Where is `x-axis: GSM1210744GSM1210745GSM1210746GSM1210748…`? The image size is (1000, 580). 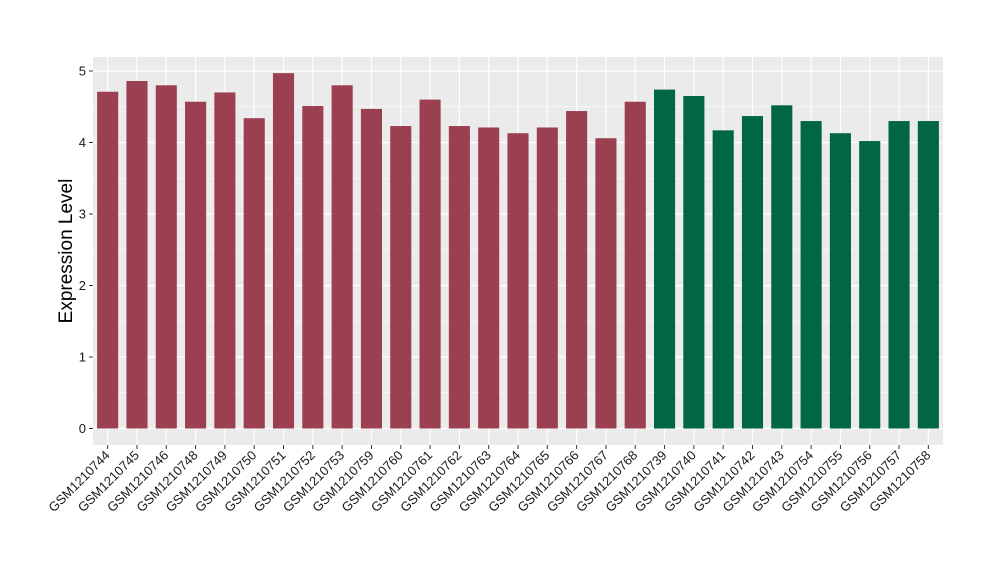 x-axis: GSM1210744GSM1210745GSM1210746GSM1210748… is located at coordinates (489, 480).